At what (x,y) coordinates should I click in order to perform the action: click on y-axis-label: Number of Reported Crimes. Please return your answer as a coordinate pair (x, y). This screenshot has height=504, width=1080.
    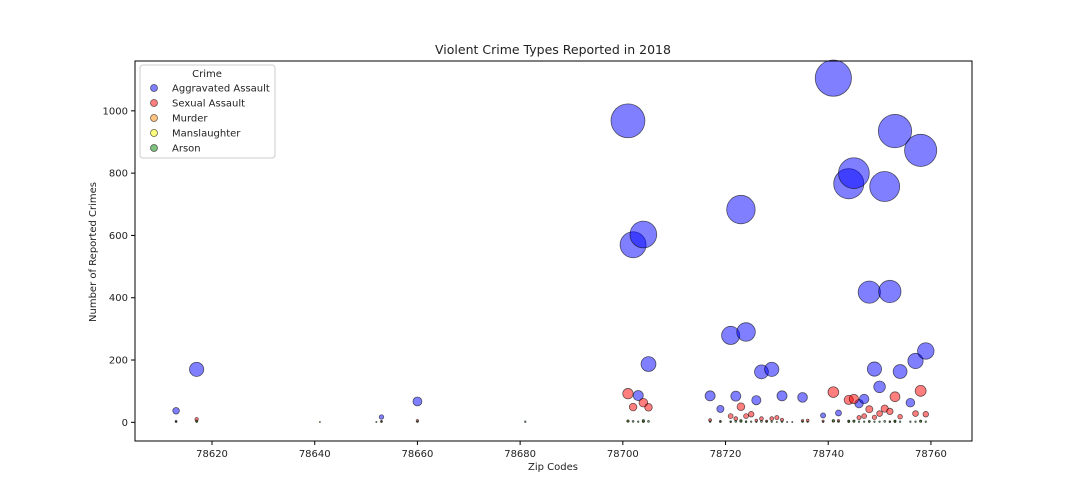
    Looking at the image, I should click on (93, 252).